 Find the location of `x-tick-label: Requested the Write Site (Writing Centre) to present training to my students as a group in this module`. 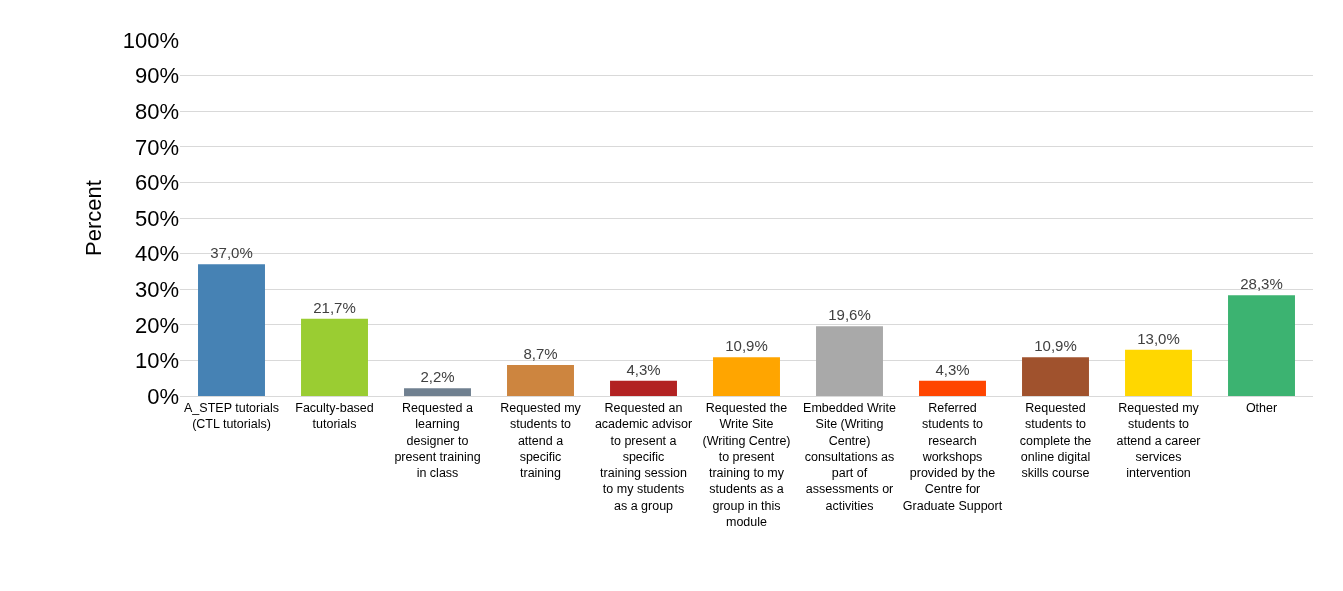

x-tick-label: Requested the Write Site (Writing Centre) to present training to my students as a group in this module is located at coordinates (746, 465).